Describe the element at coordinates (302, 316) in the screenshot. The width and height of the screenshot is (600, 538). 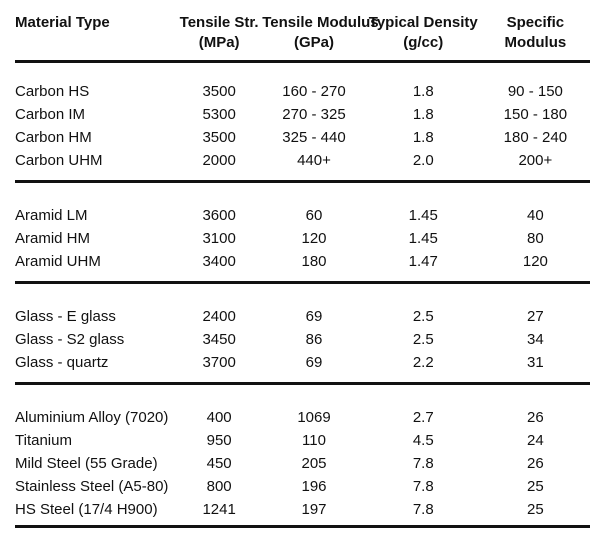
I see `table-row: Glass - E glass 2400 69 2.5 27` at that location.